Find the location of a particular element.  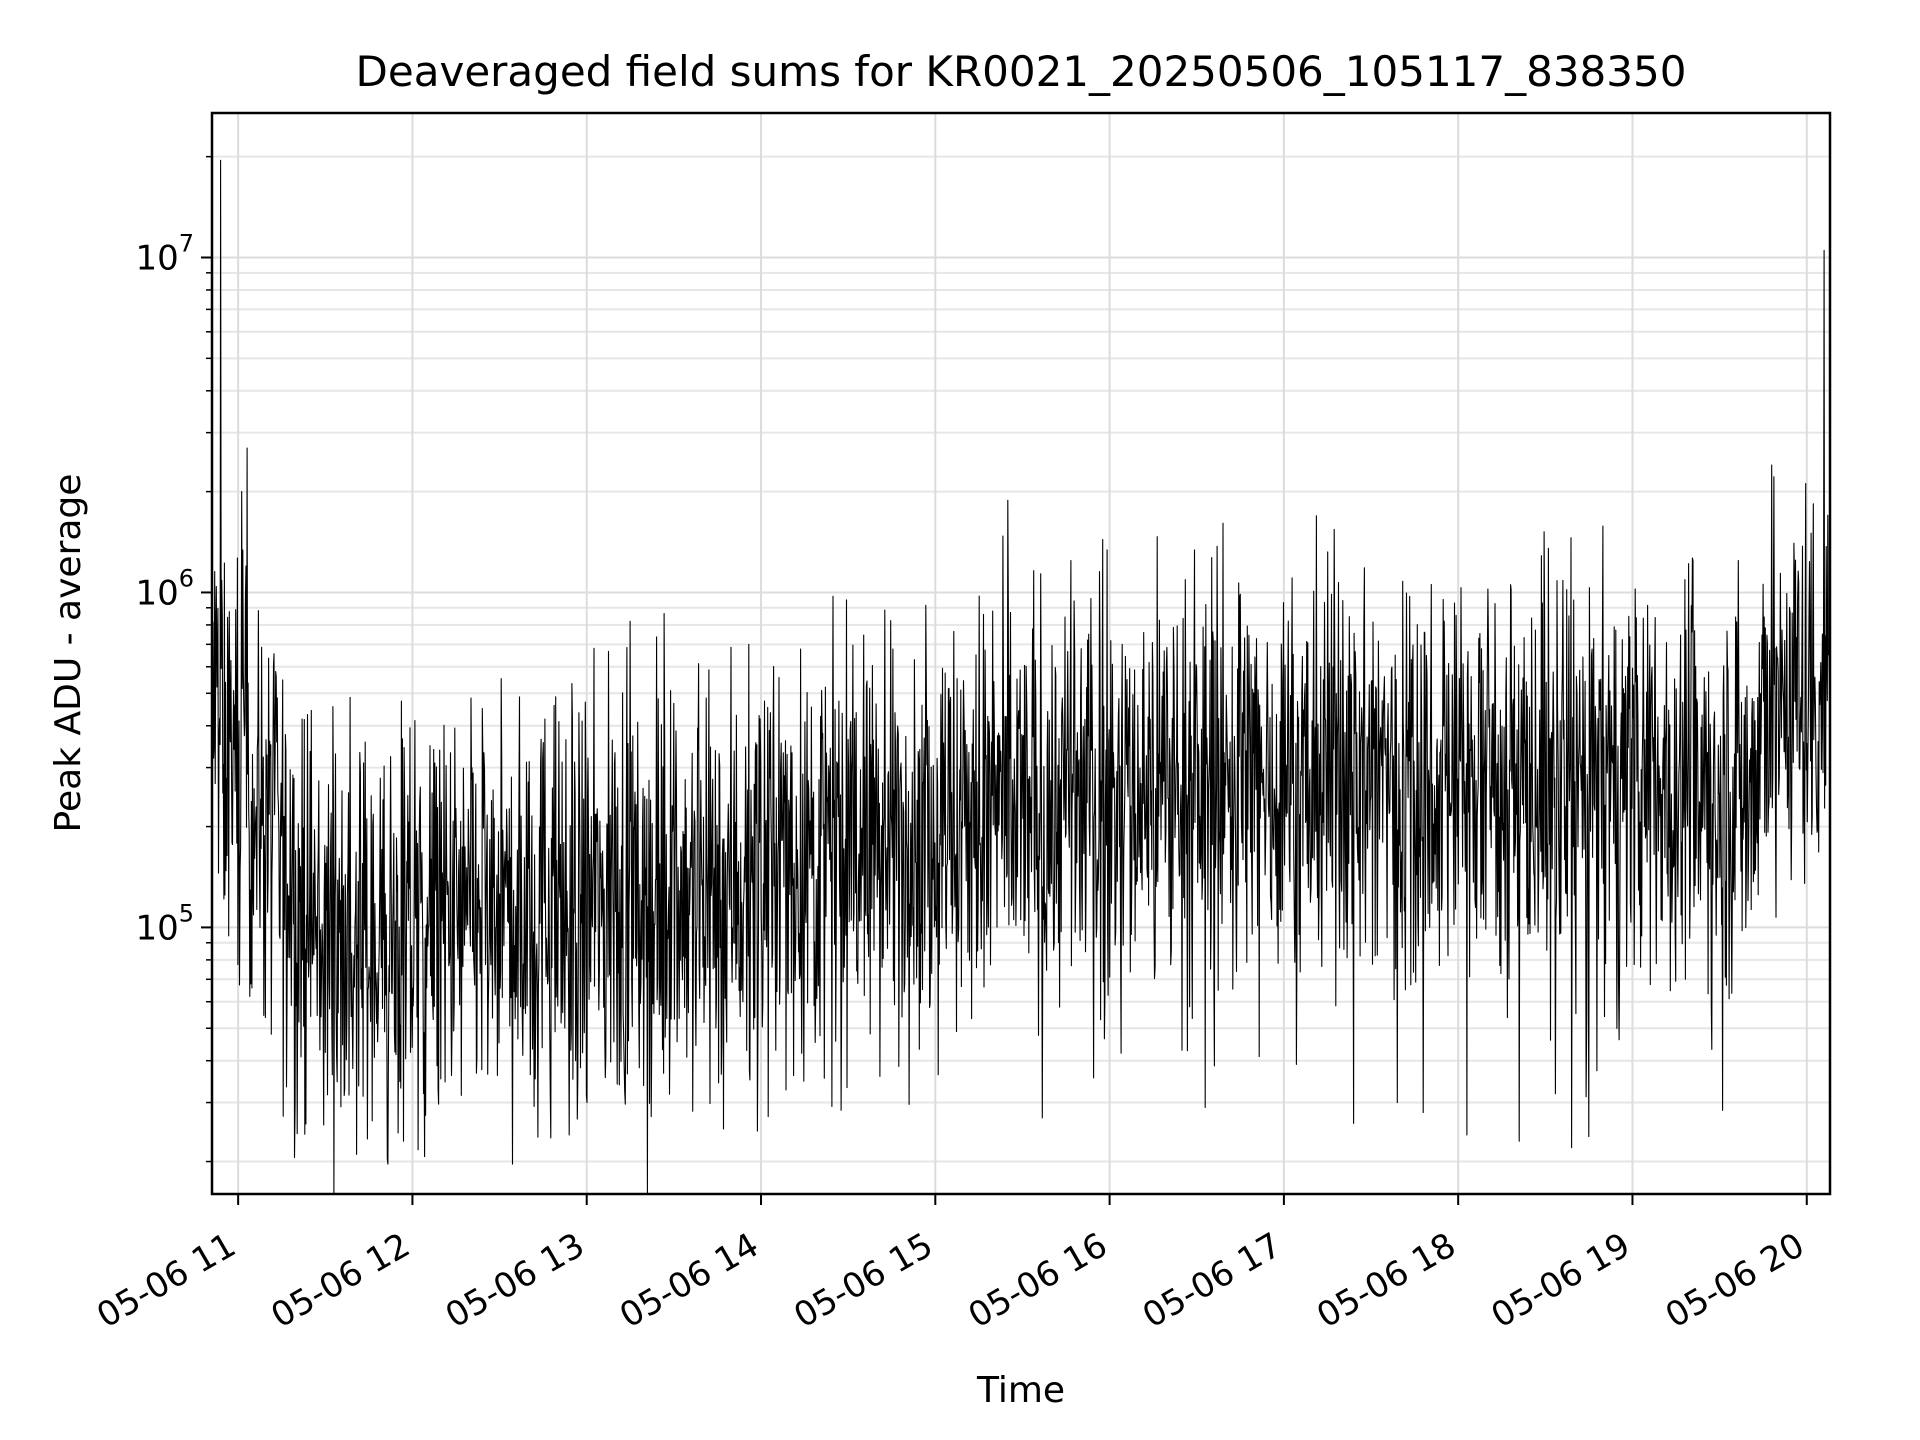

y-axis-label: Peak ADU - average is located at coordinates (68, 653).